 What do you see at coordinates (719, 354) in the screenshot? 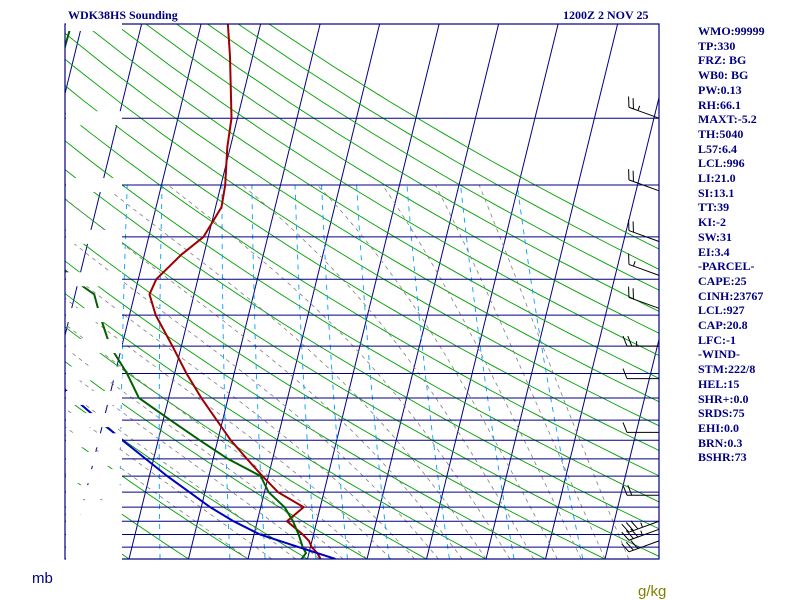
I see `index-item: -WIND-` at bounding box center [719, 354].